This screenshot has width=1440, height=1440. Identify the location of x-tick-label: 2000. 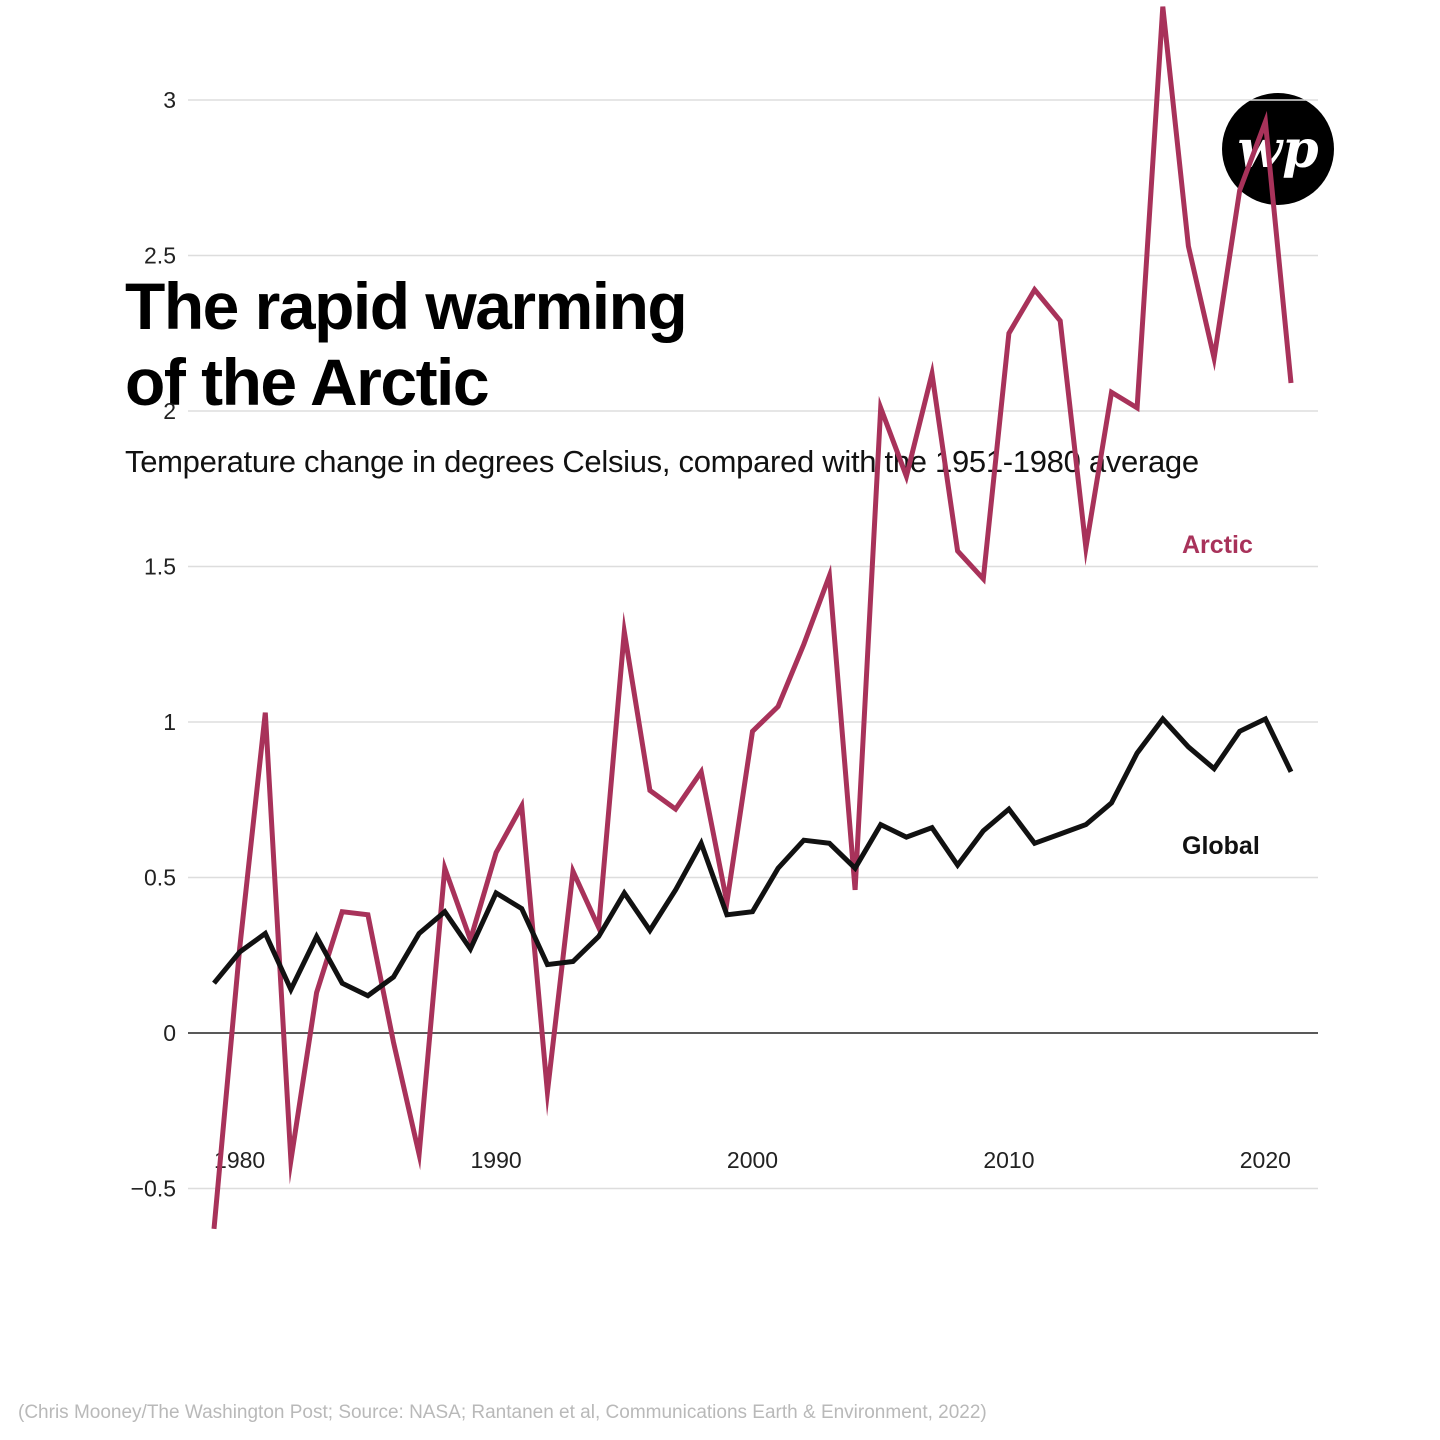
(752, 1160).